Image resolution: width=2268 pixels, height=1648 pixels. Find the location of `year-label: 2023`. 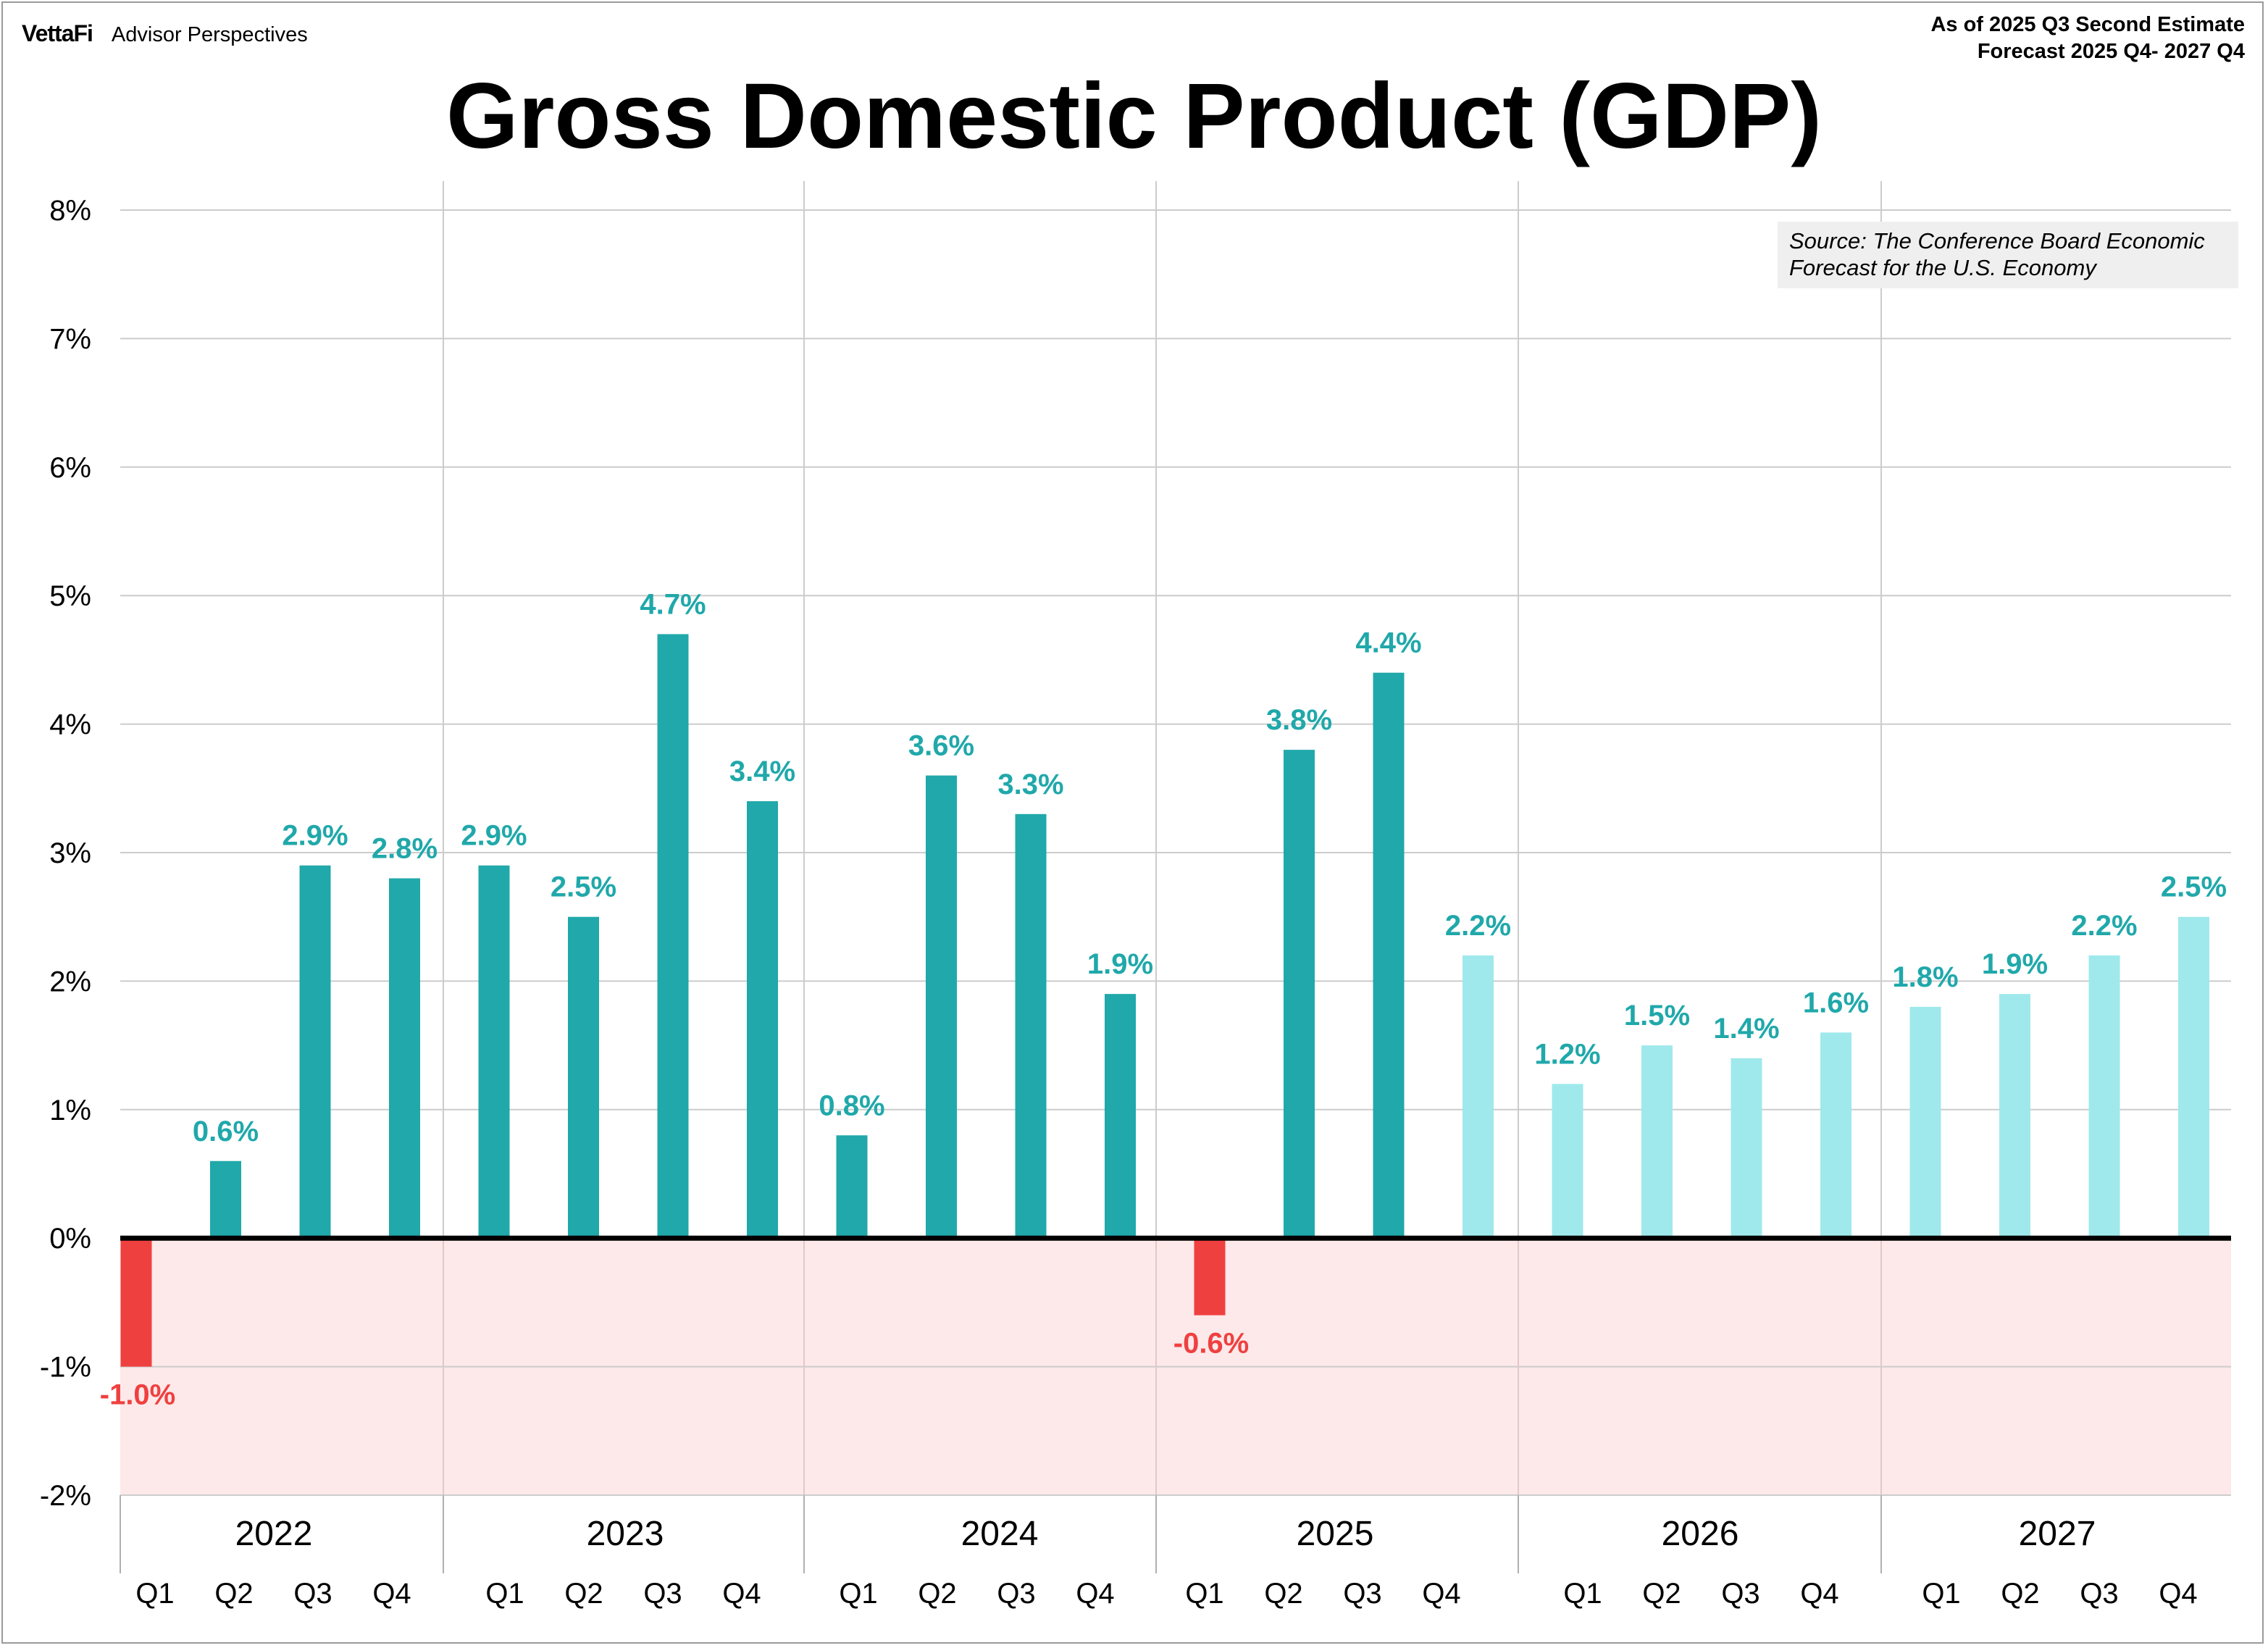

year-label: 2023 is located at coordinates (626, 1534).